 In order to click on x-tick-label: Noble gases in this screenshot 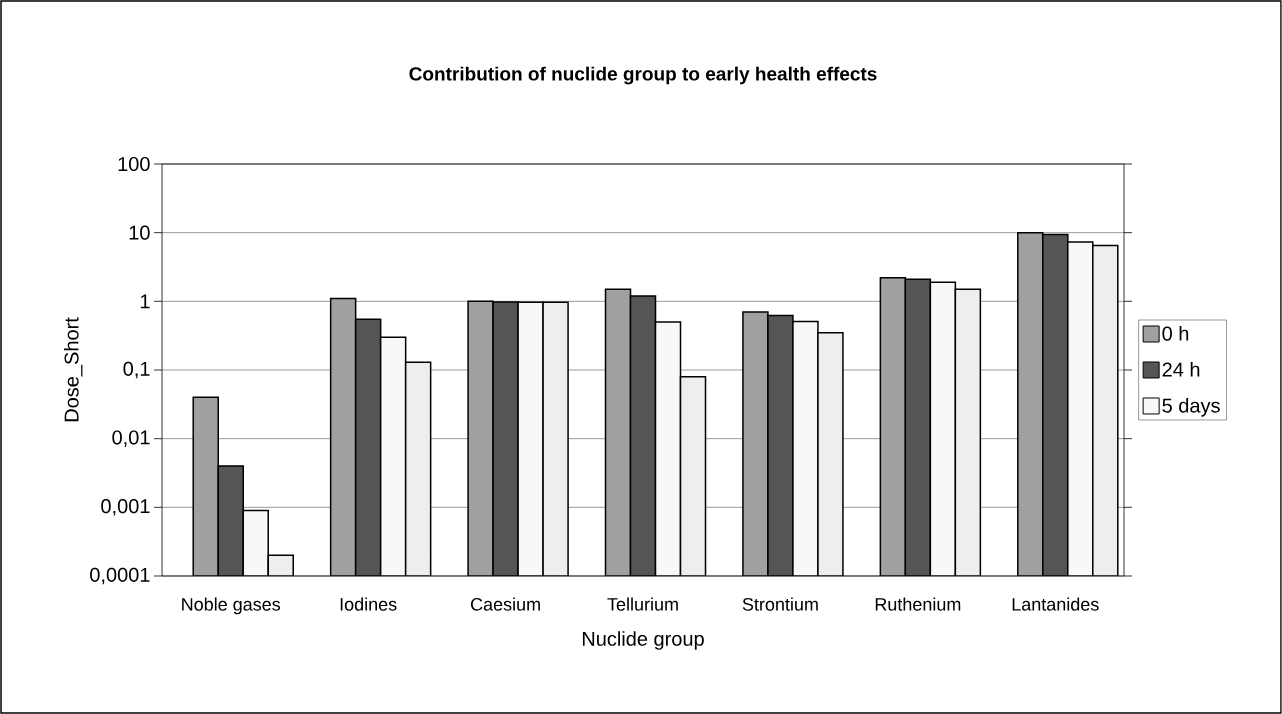, I will do `click(231, 606)`.